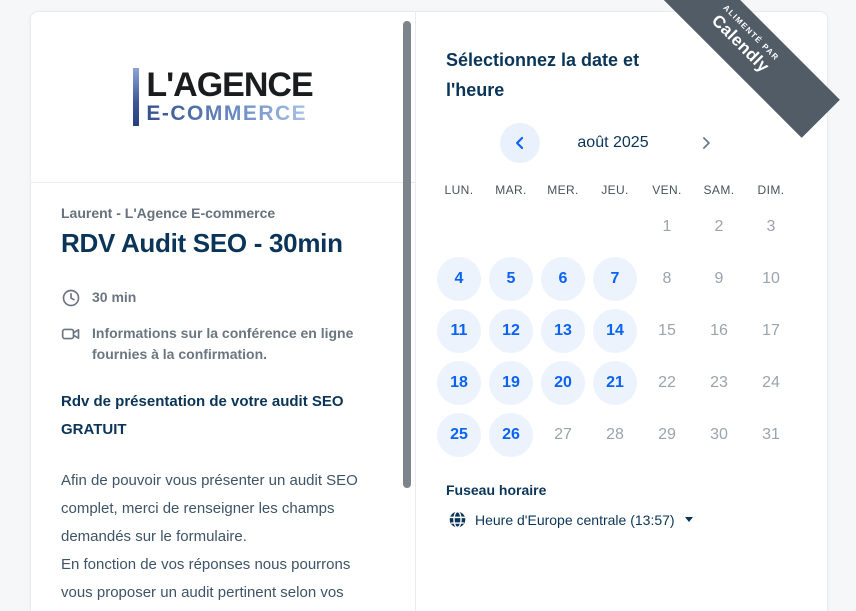 Image resolution: width=856 pixels, height=611 pixels. I want to click on day-available: 19, so click(511, 383).